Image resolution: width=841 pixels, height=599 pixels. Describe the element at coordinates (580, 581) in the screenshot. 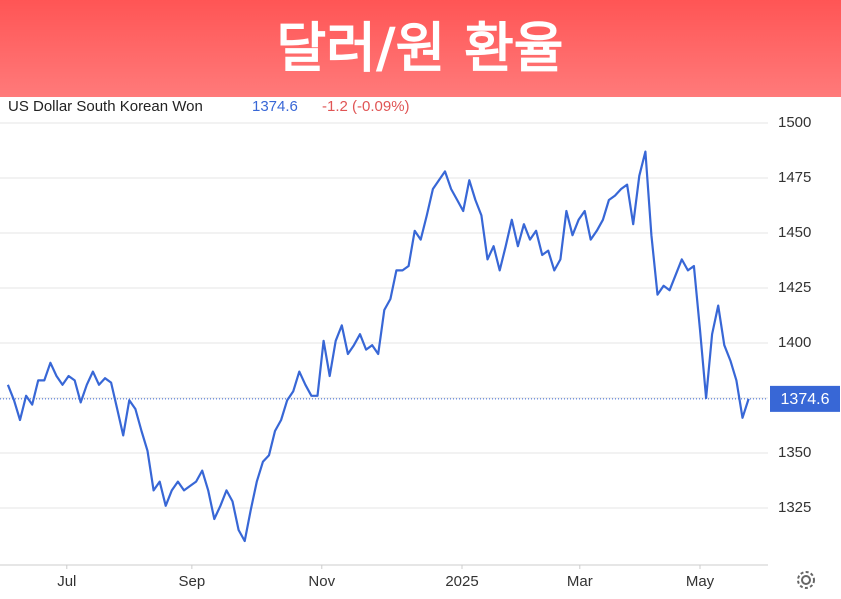

I see `x-tick-label: Mar` at that location.